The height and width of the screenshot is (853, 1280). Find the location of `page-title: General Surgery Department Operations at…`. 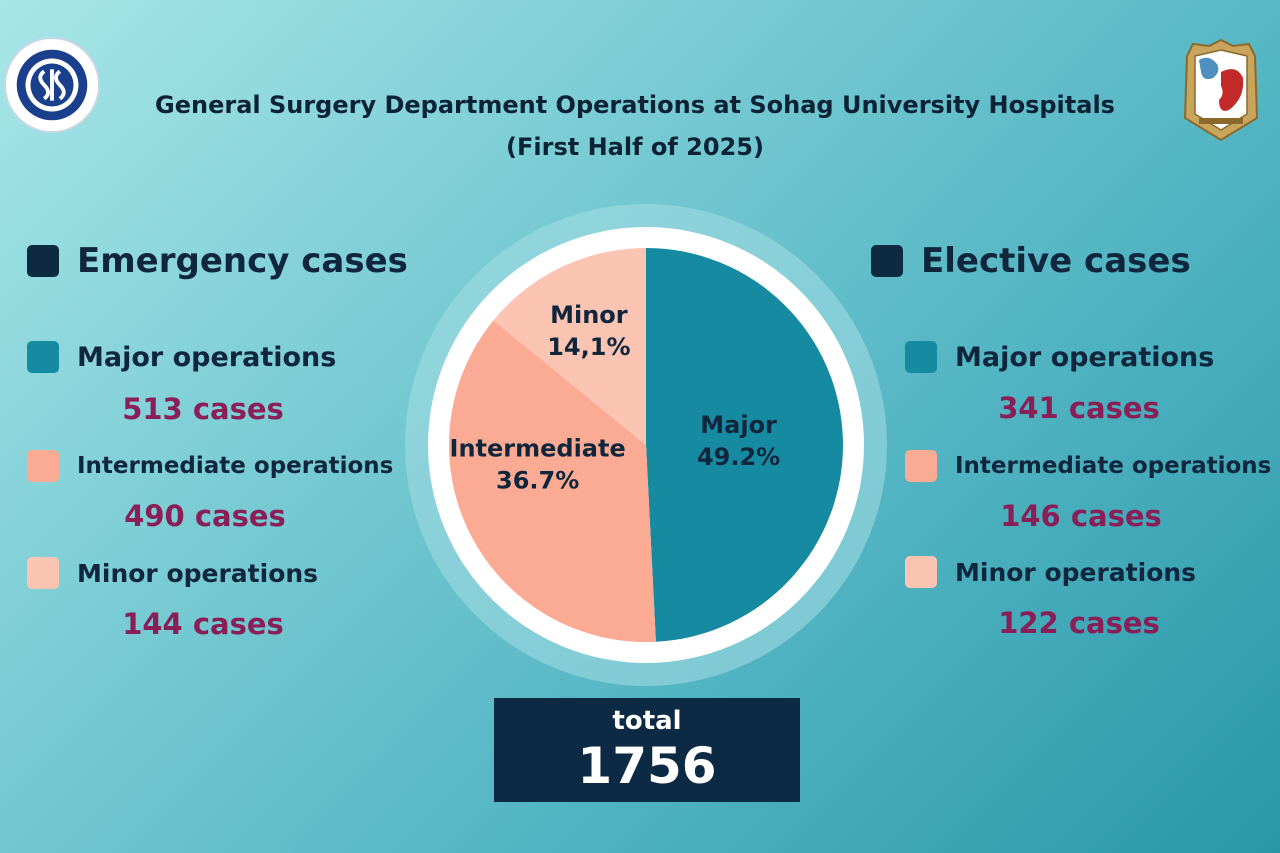

page-title: General Surgery Department Operations at… is located at coordinates (635, 126).